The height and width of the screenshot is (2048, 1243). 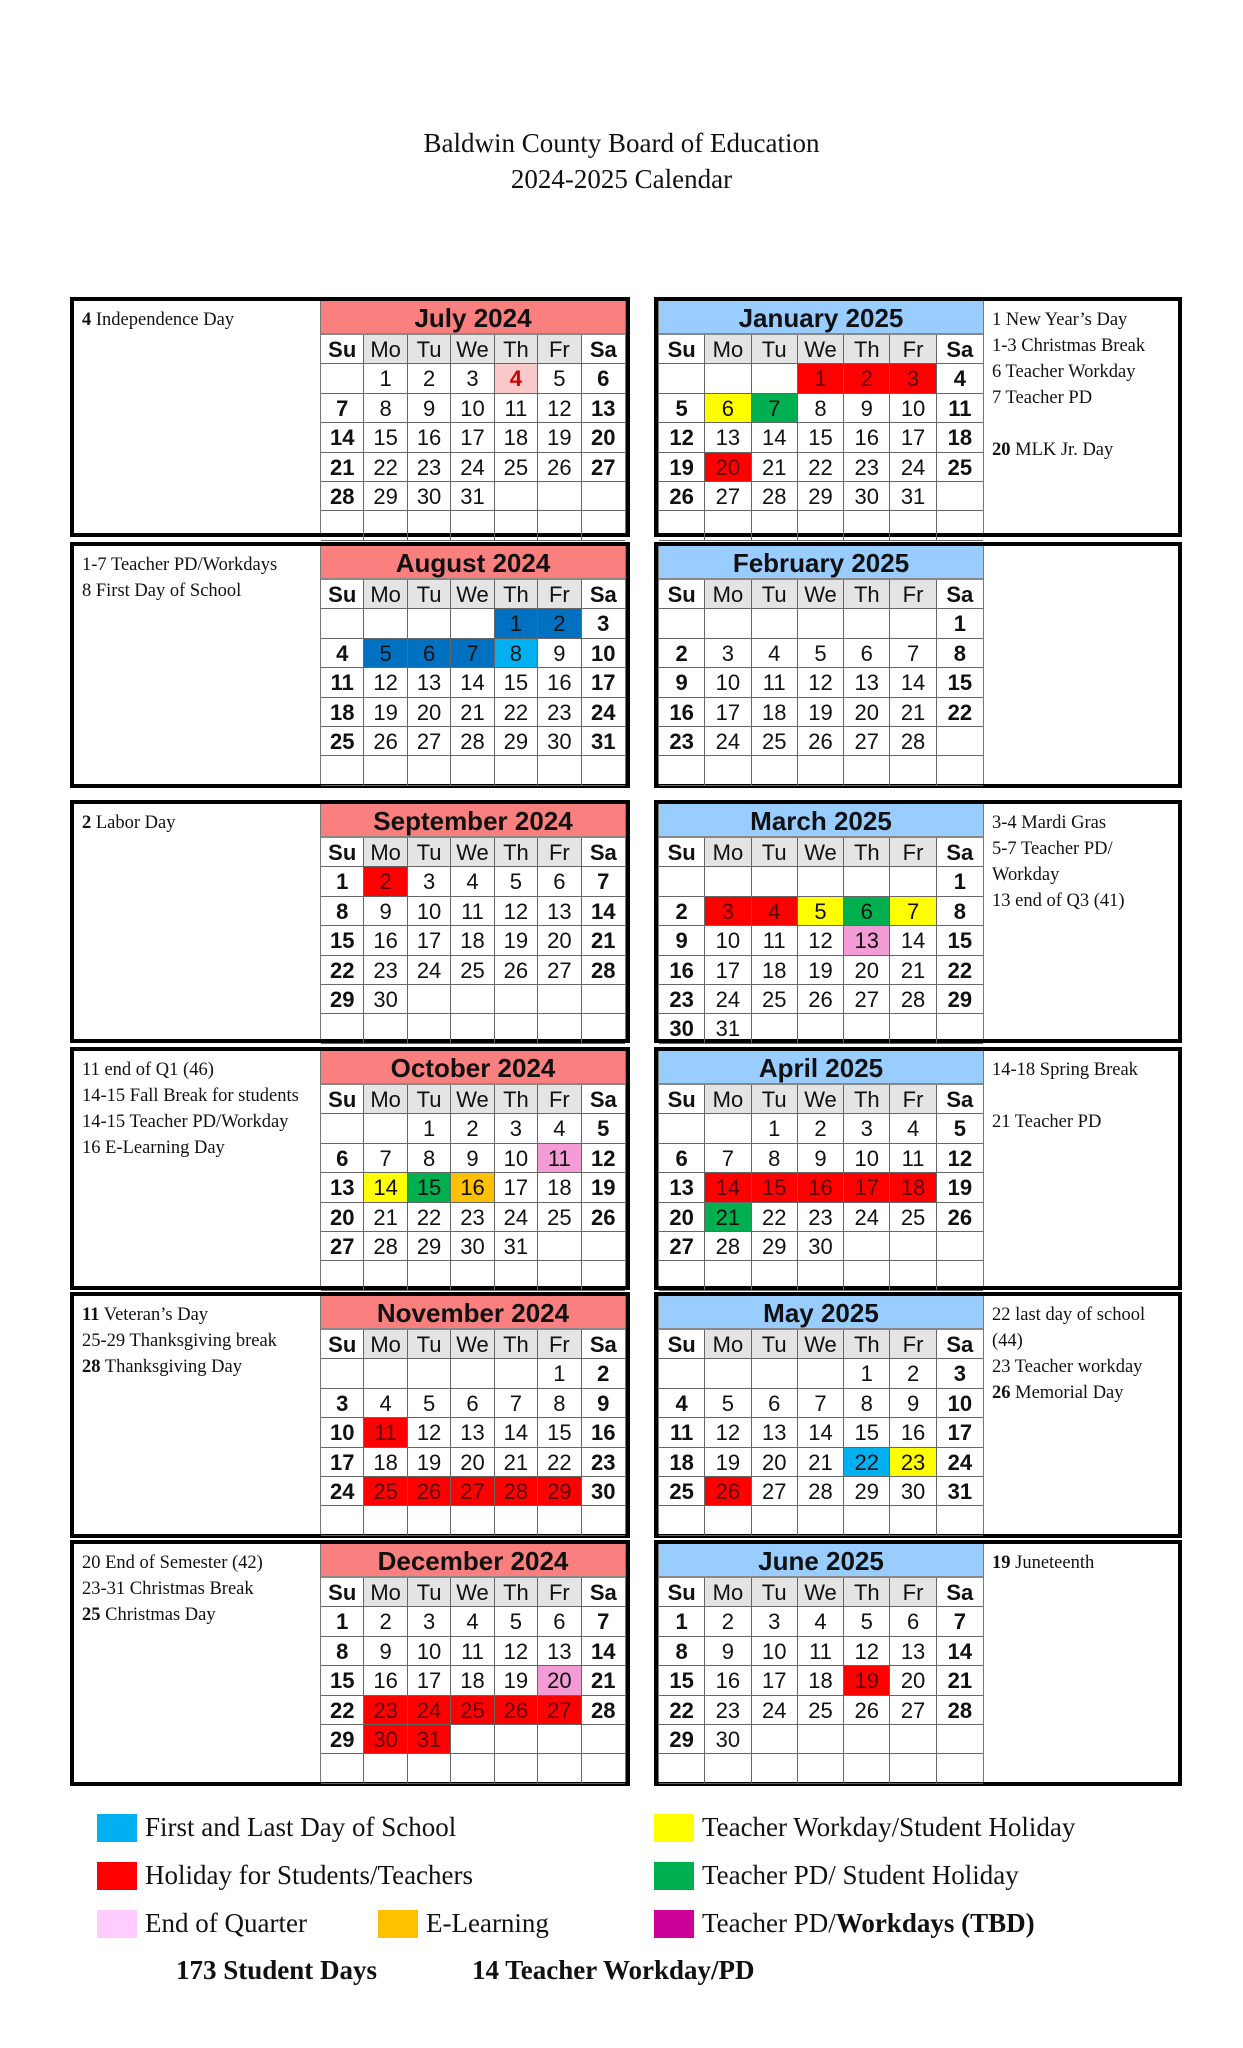 I want to click on day-cell: 29, so click(x=560, y=1491).